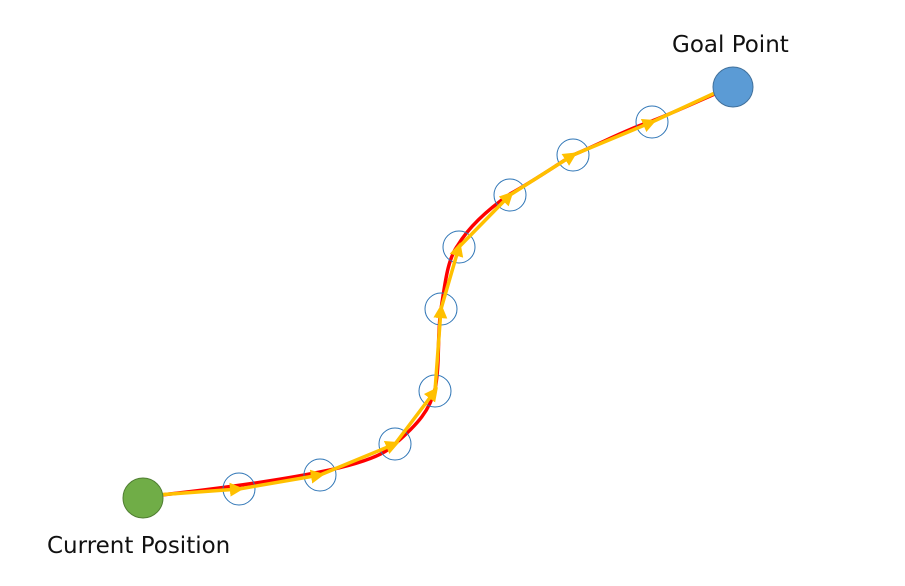 This screenshot has height=586, width=905. I want to click on goal-point-label: Goal Point, so click(730, 45).